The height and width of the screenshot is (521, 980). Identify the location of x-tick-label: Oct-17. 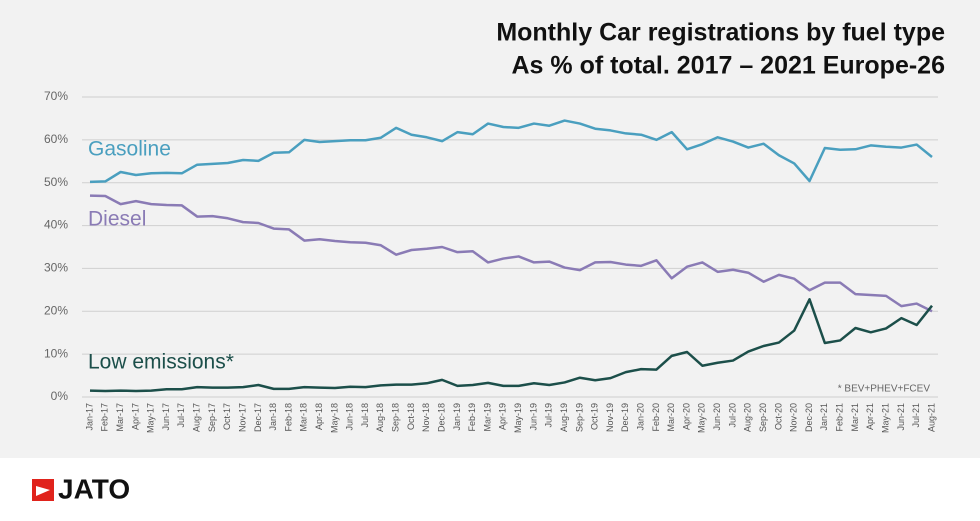
(227, 416).